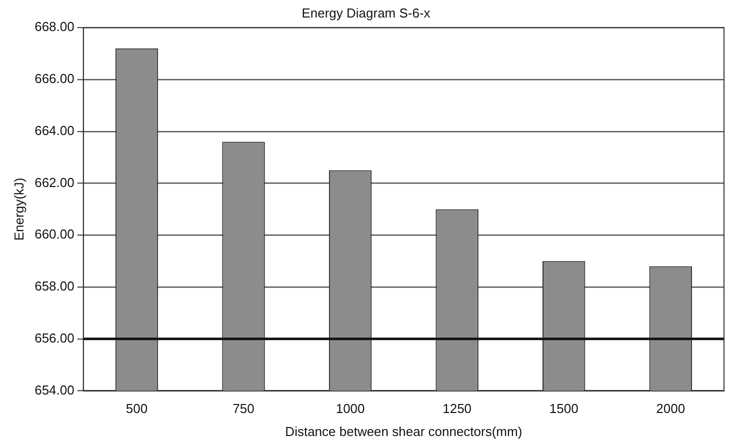 This screenshot has height=448, width=746. What do you see at coordinates (54, 130) in the screenshot?
I see `y-tick-label: 664.00` at bounding box center [54, 130].